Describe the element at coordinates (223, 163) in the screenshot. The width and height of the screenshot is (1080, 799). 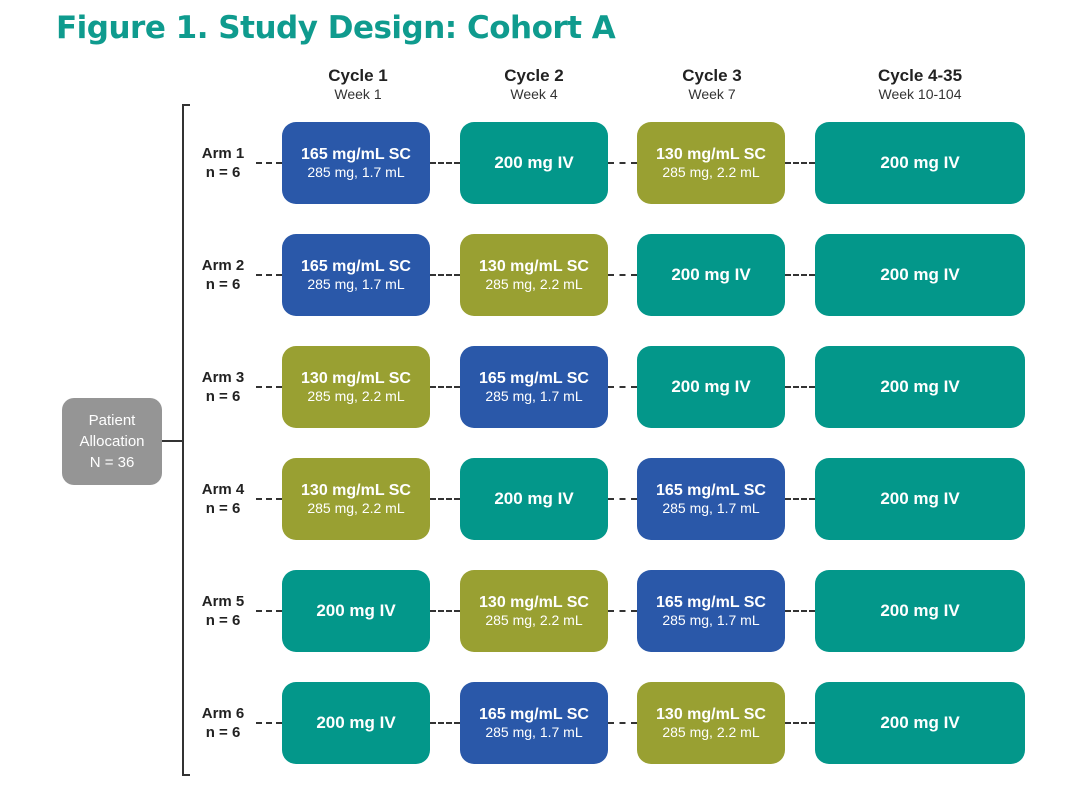
I see `arm-label: Arm 1 n = 6` at that location.